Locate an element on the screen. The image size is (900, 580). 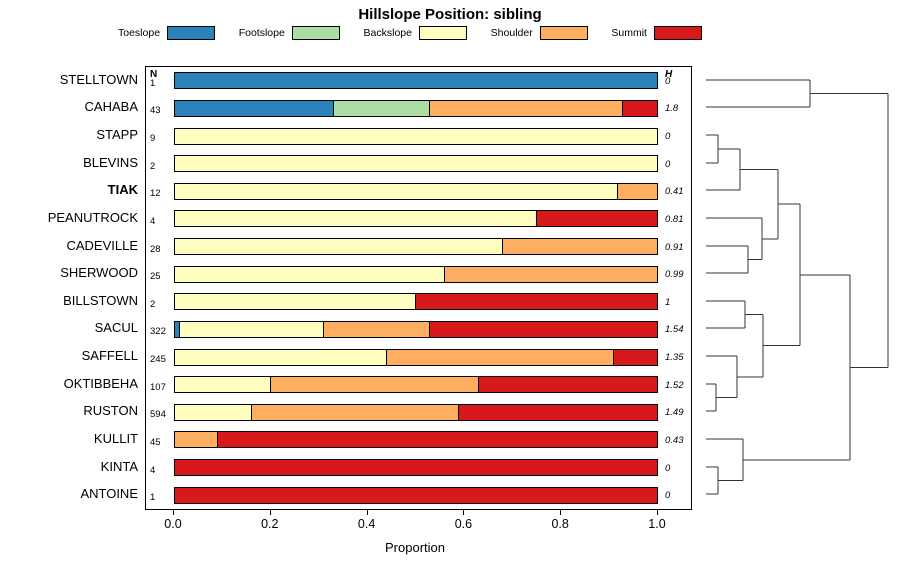
legend-label: Backslope is located at coordinates (387, 33).